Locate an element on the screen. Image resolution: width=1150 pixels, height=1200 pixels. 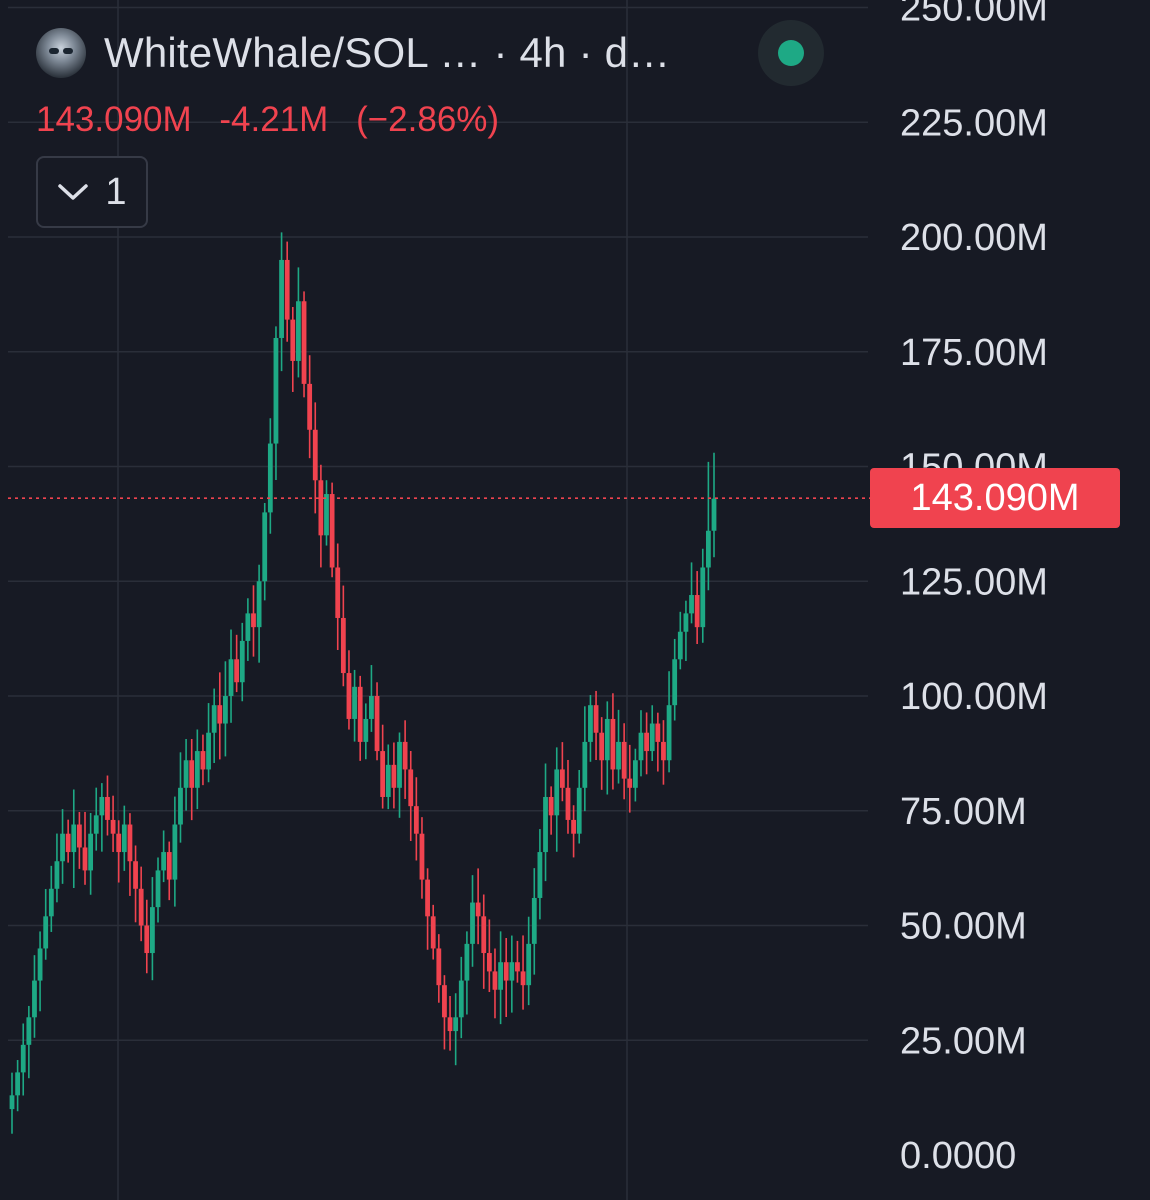
indicators-toggle-button: 1 is located at coordinates (92, 192).